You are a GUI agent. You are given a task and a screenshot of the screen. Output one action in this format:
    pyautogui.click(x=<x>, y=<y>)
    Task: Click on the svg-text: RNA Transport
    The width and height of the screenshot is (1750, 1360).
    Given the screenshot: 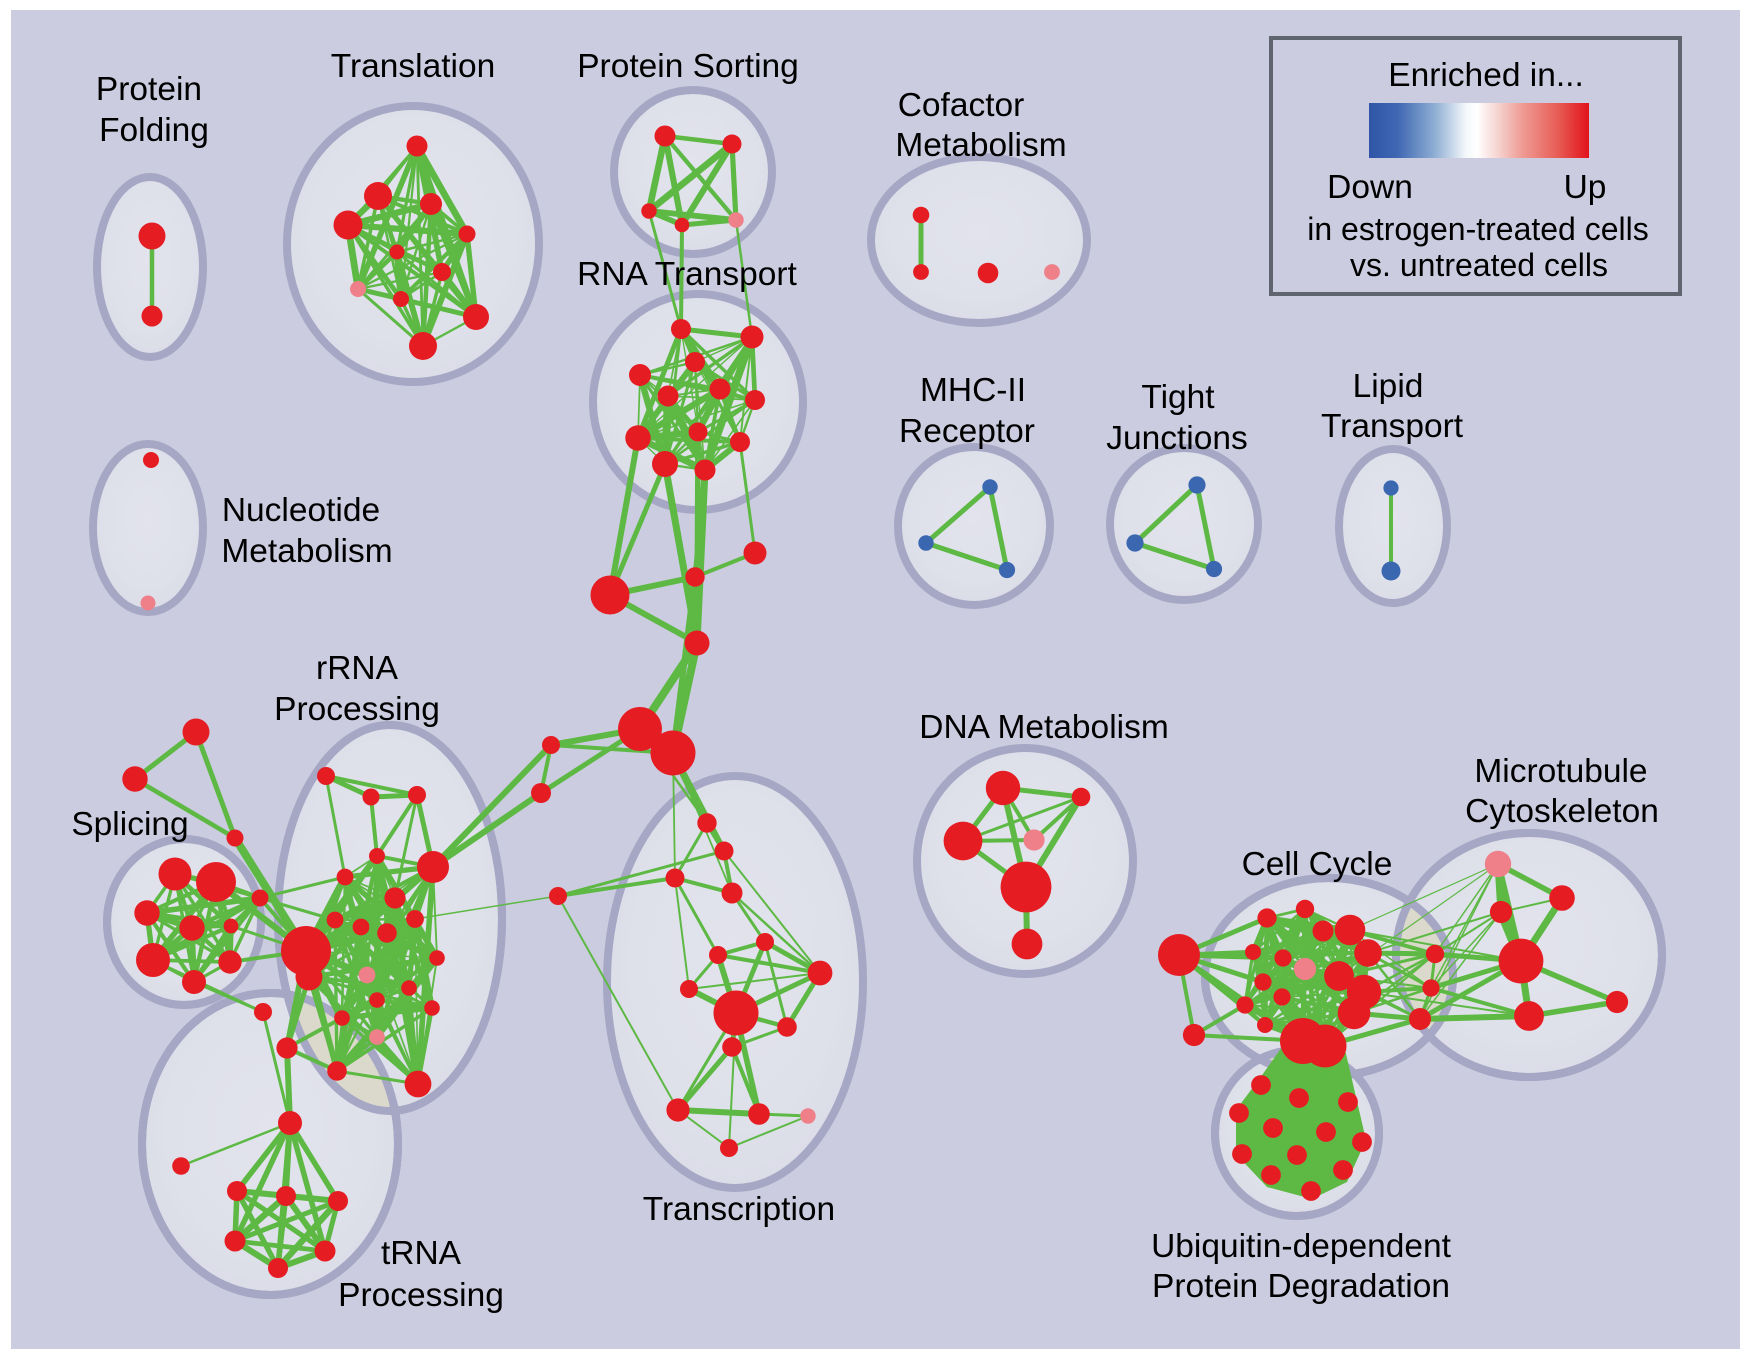 What is the action you would take?
    pyautogui.click(x=687, y=274)
    